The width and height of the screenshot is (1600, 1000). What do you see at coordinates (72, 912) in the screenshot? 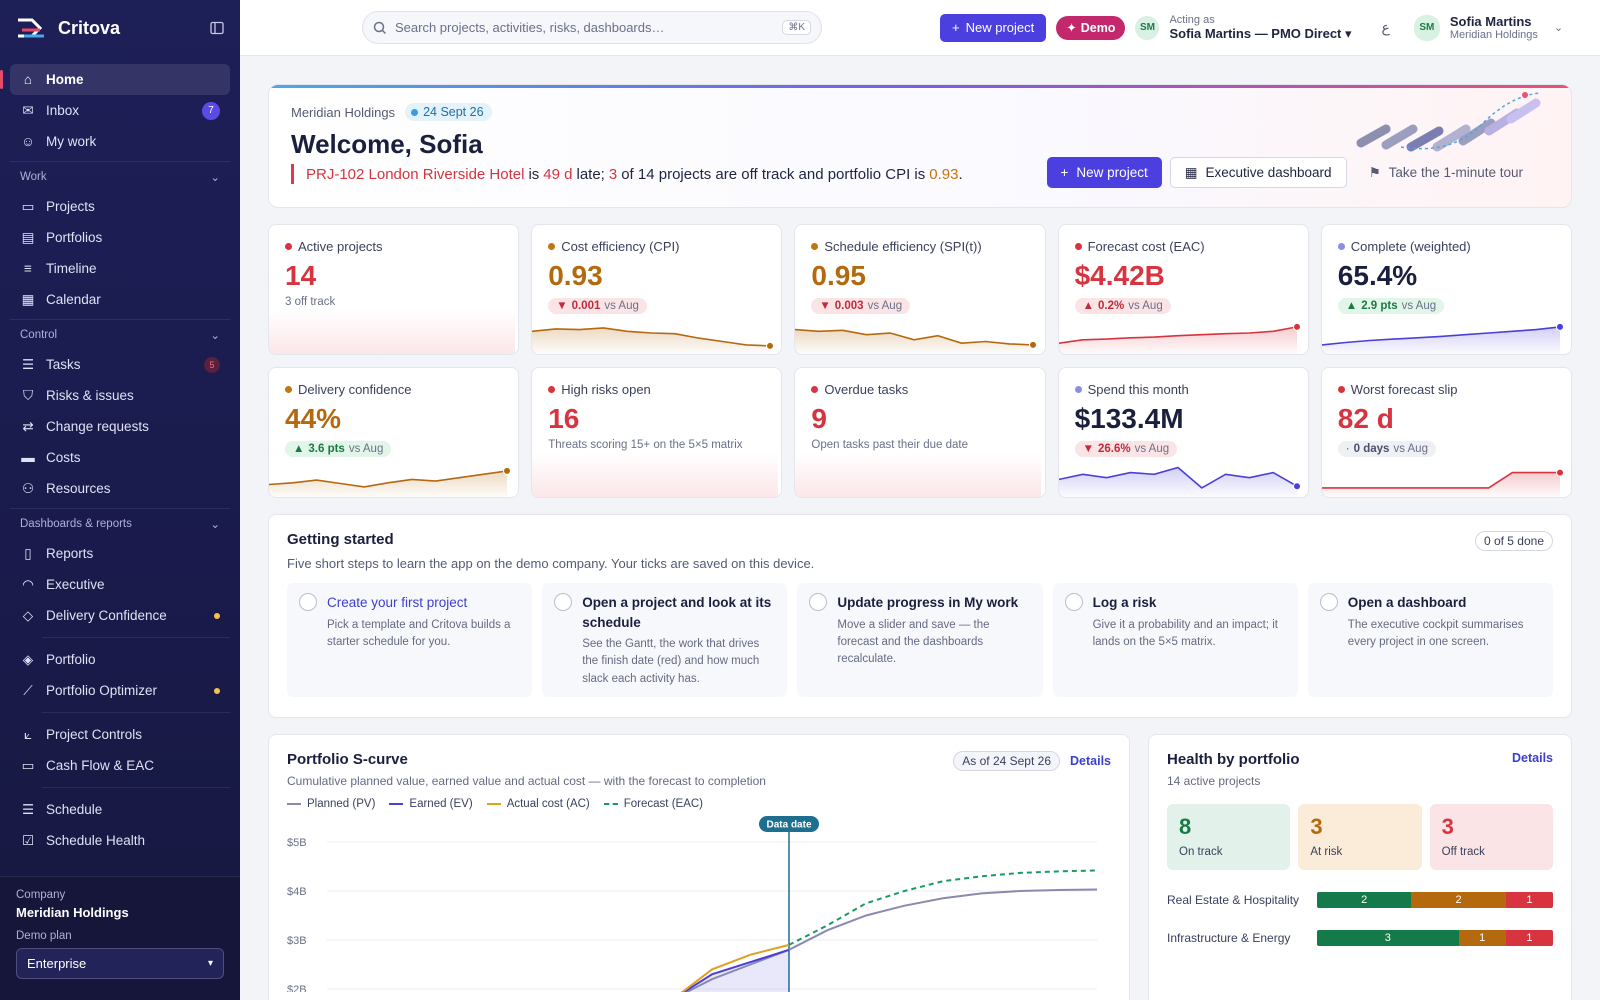
I see `company-name: Meridian Holdings` at bounding box center [72, 912].